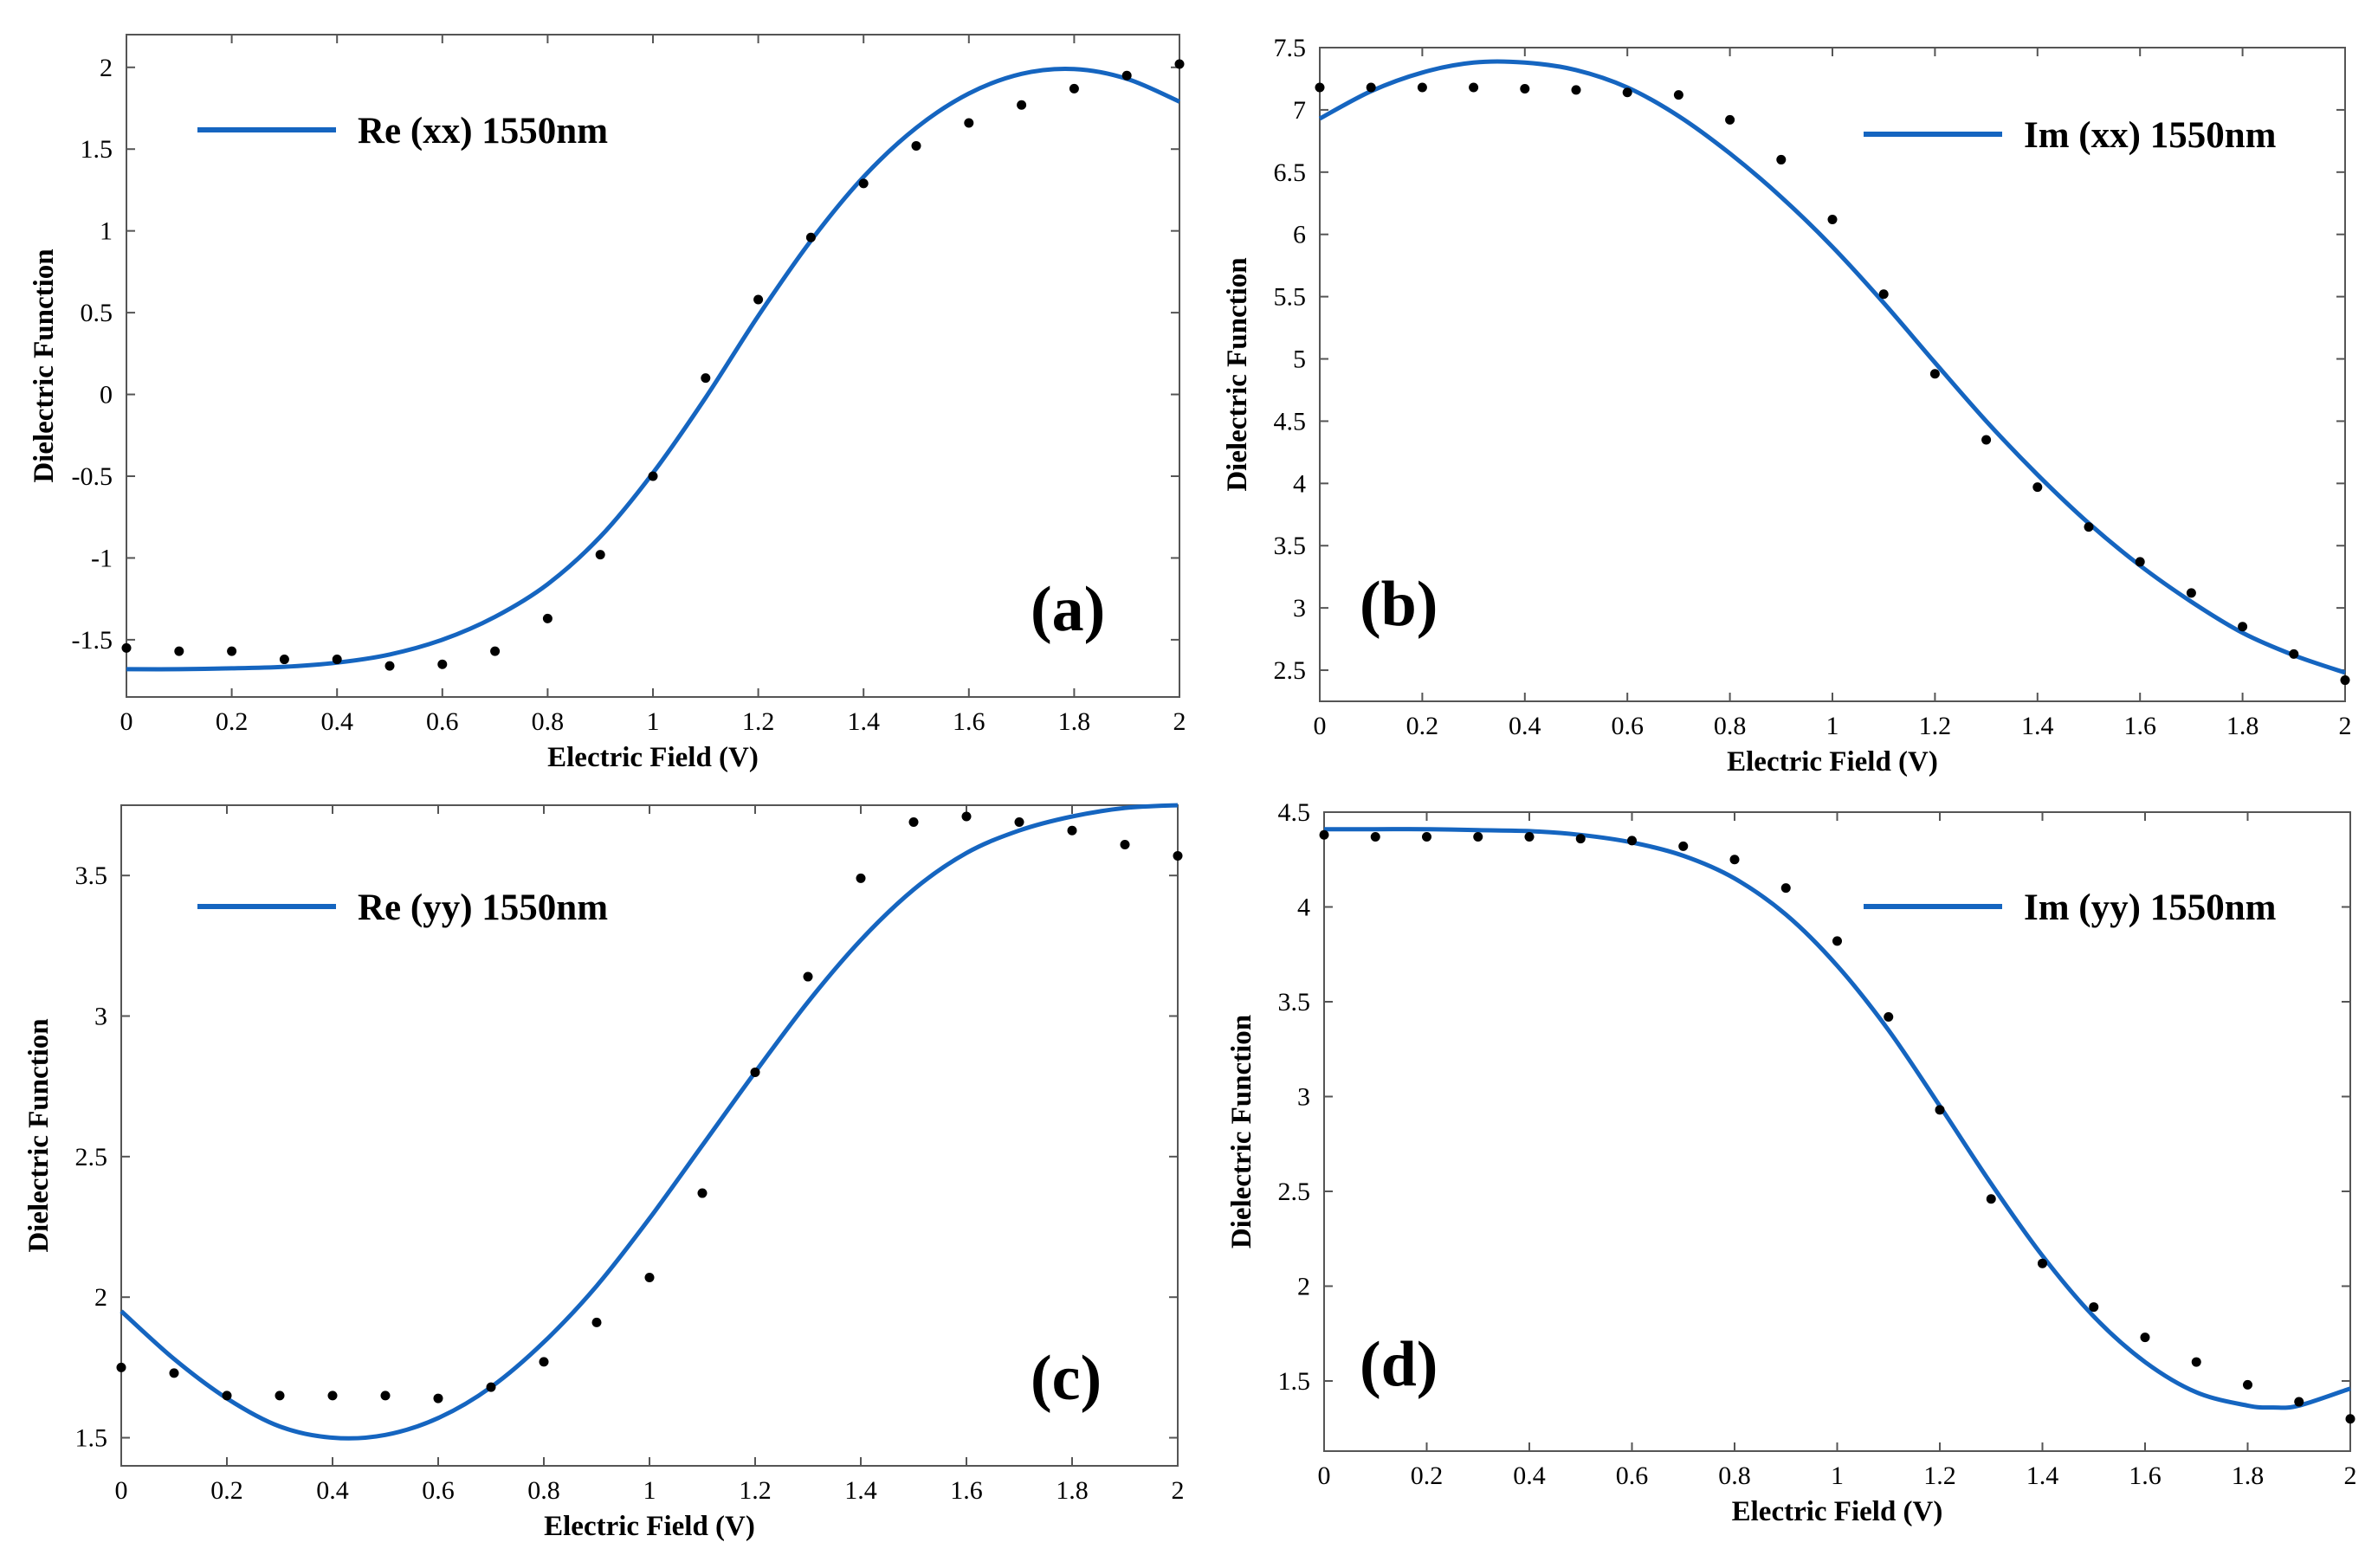  Describe the element at coordinates (97, 313) in the screenshot. I see `y-tick-label: 0.5` at that location.